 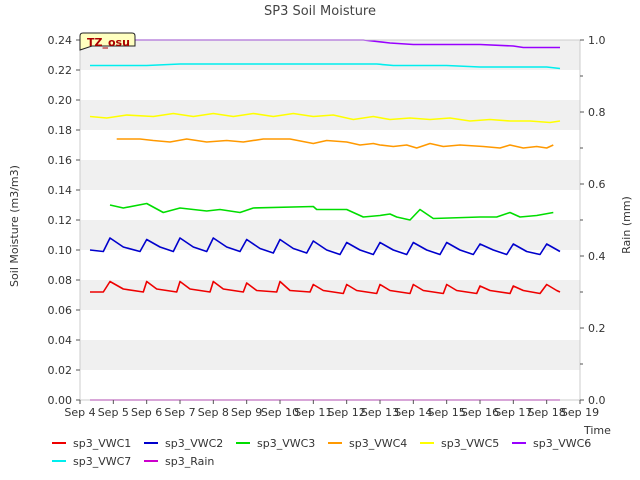 What do you see at coordinates (547, 412) in the screenshot?
I see `x-tick-label: Sep 18` at bounding box center [547, 412].